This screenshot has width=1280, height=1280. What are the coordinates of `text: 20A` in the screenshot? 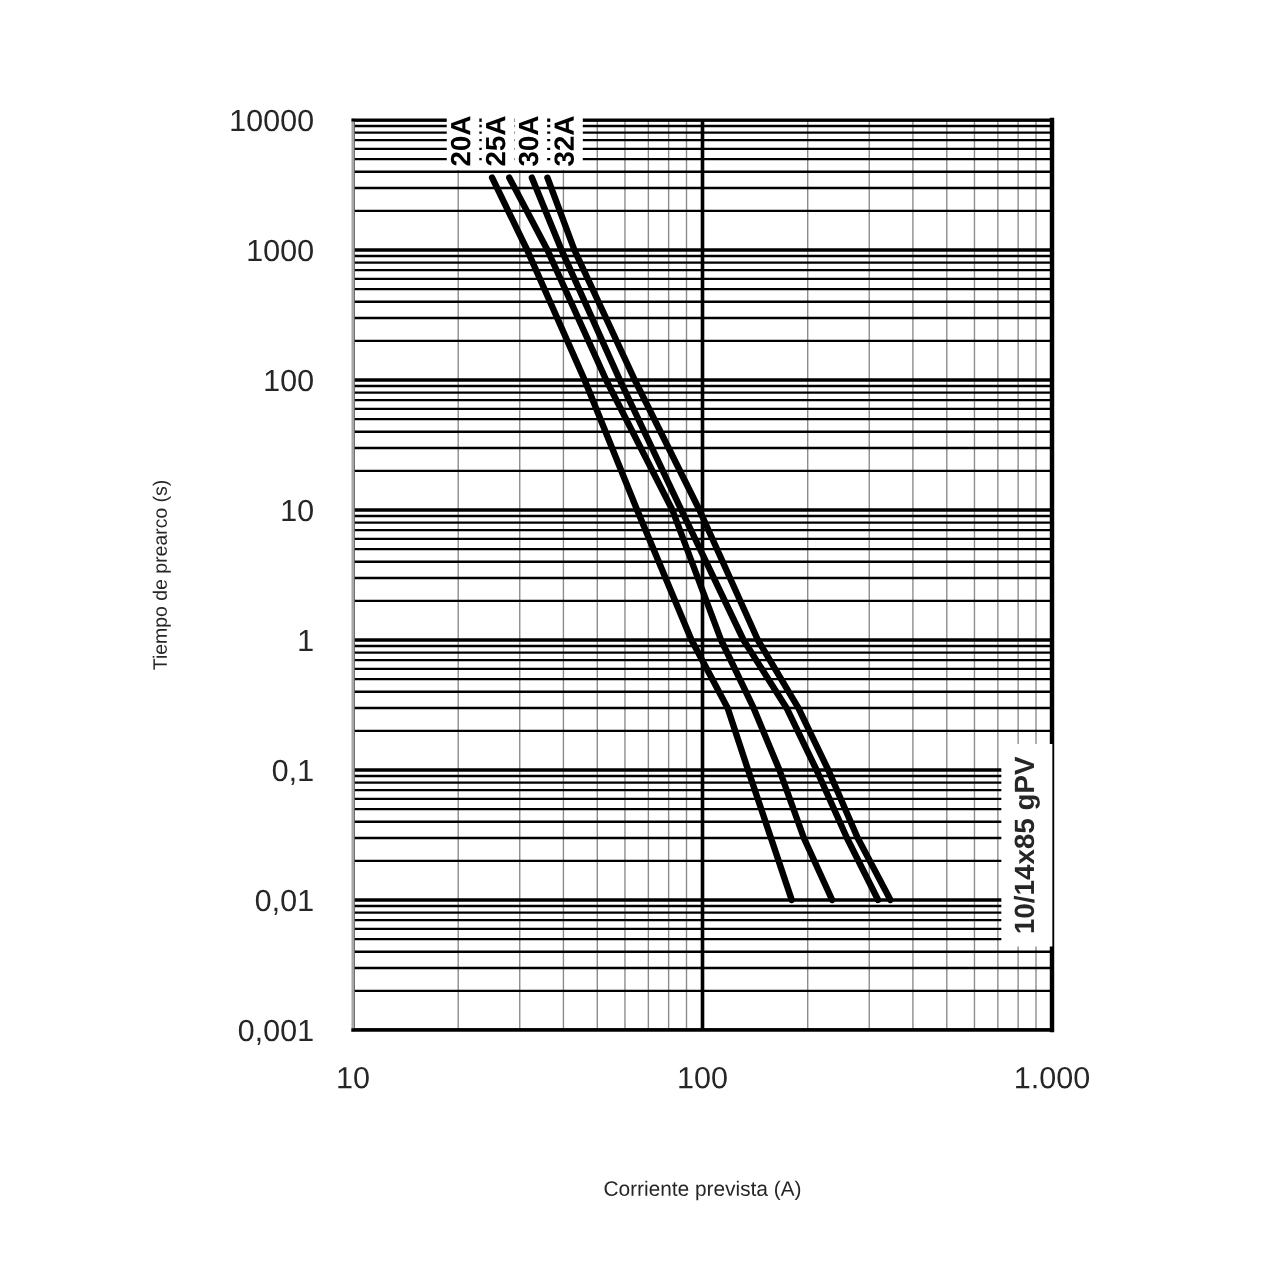 It's located at (460, 141).